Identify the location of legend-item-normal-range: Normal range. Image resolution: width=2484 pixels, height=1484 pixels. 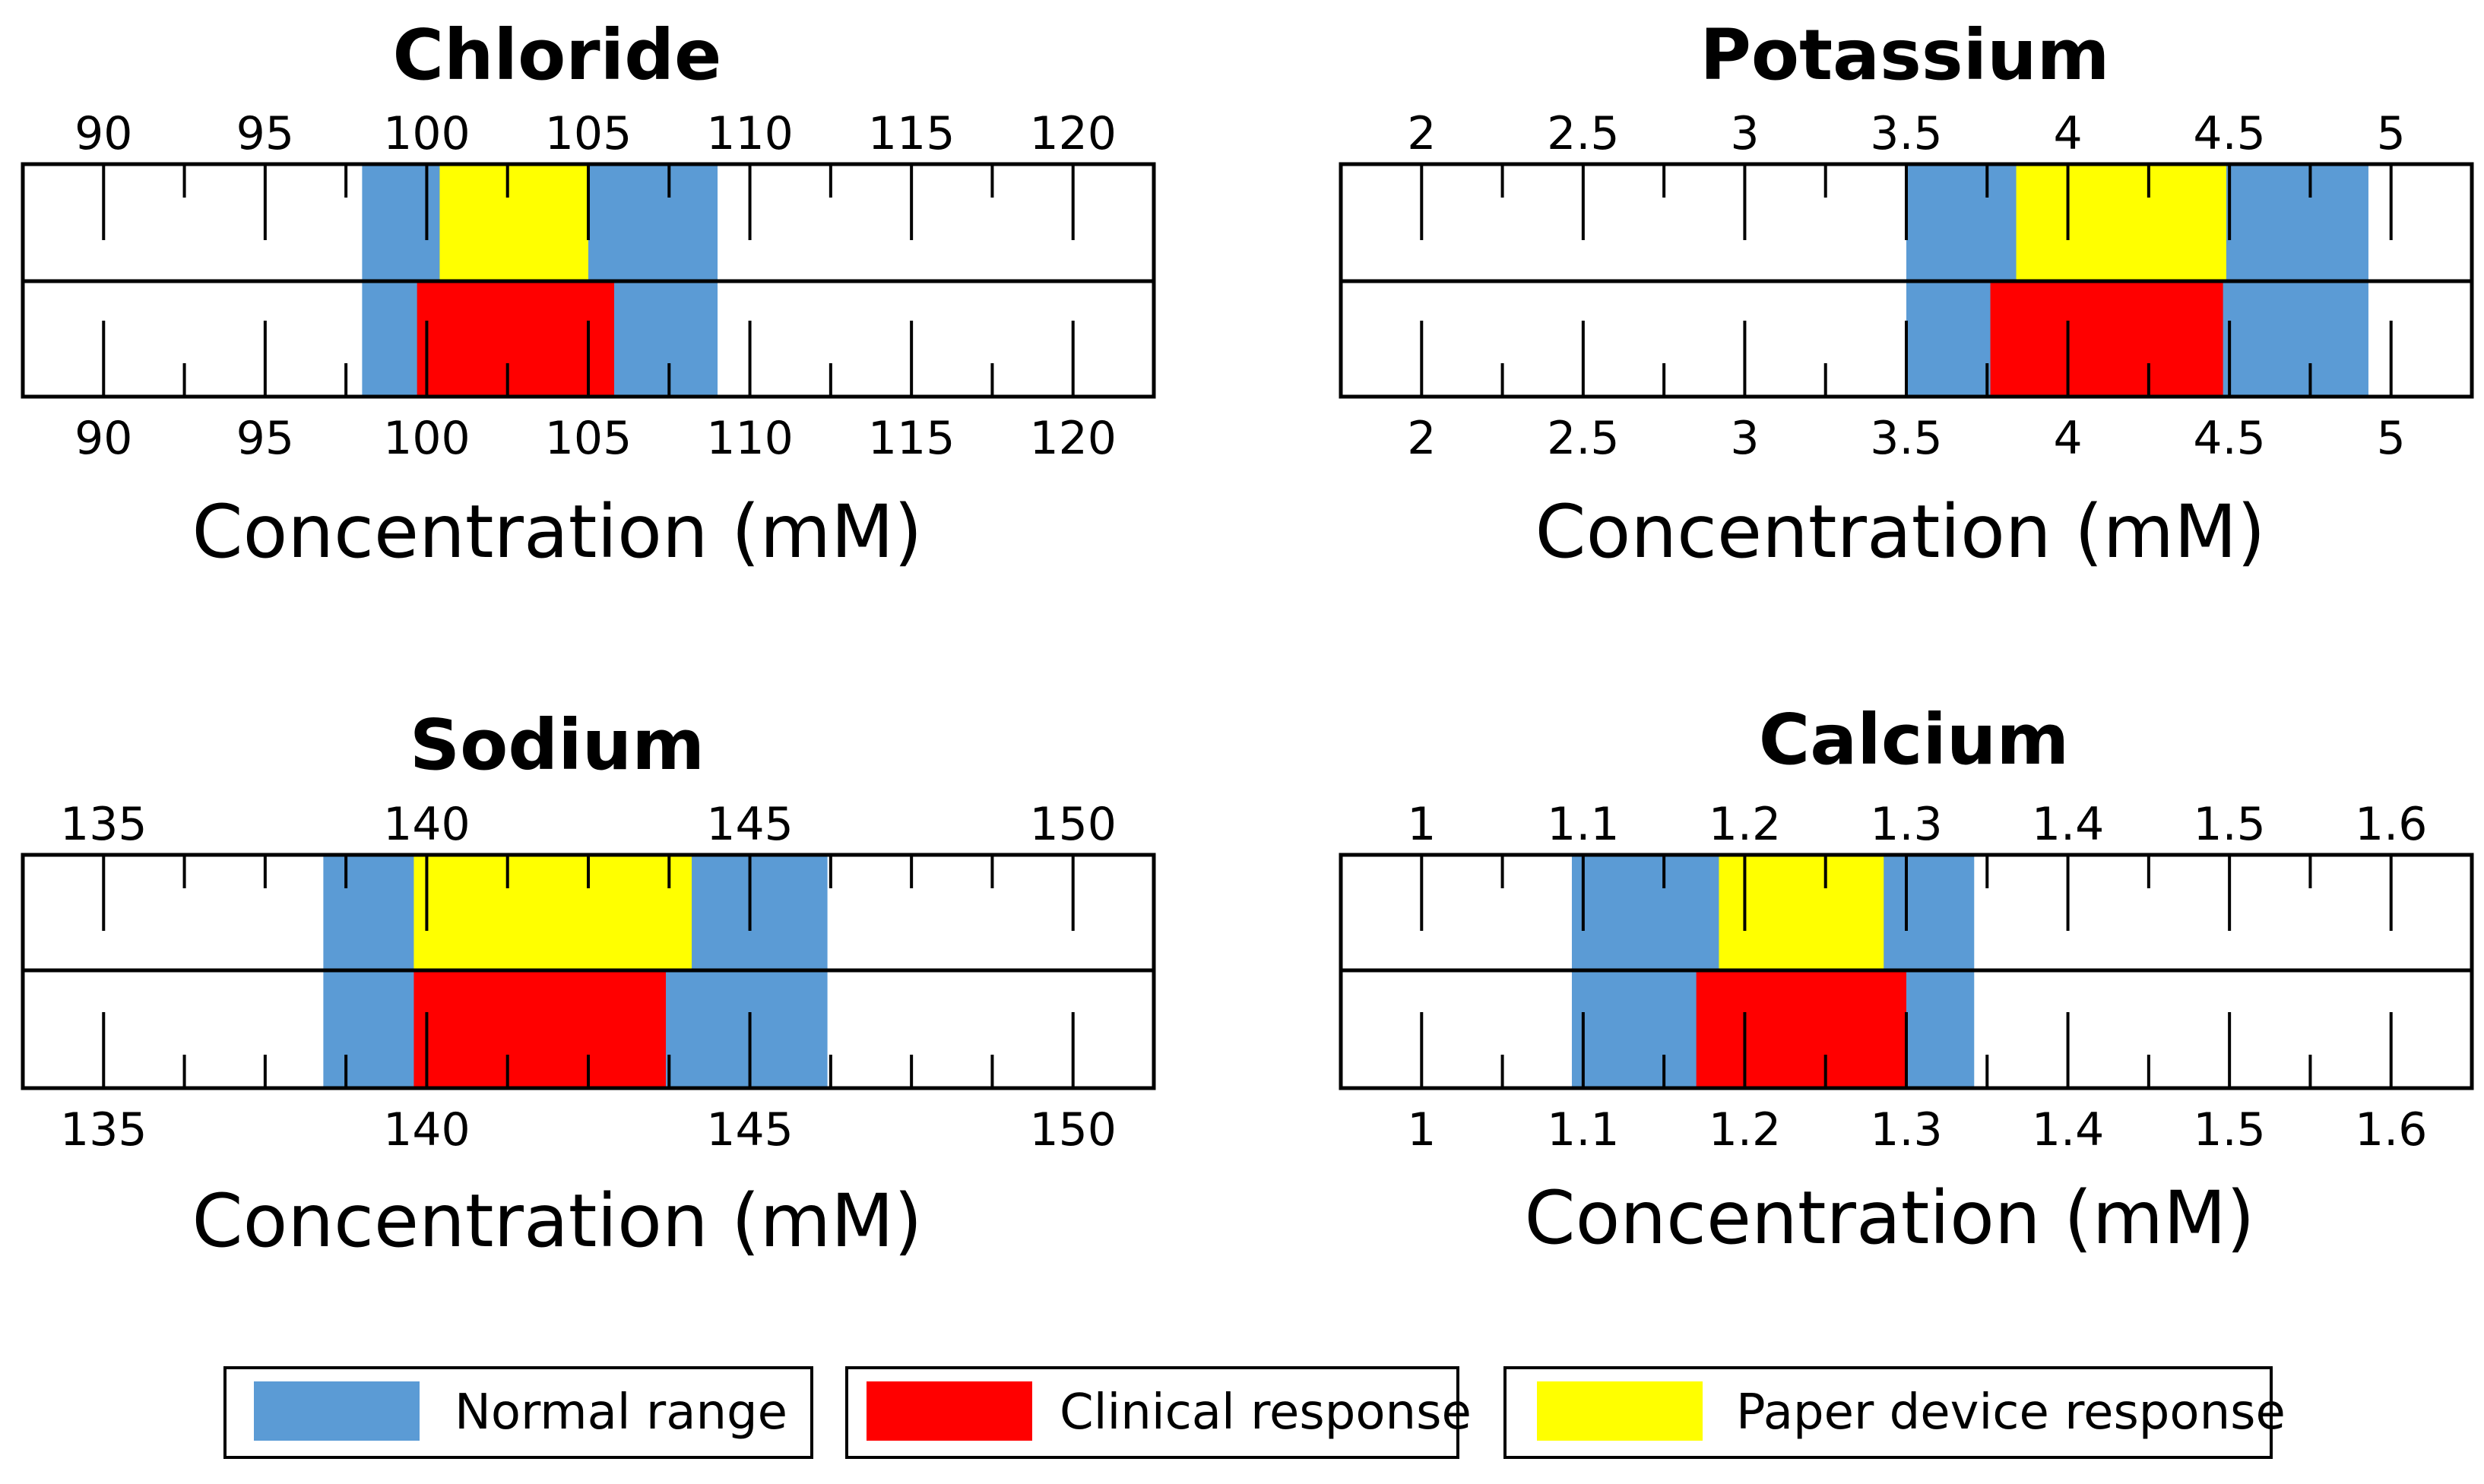
(518, 1412).